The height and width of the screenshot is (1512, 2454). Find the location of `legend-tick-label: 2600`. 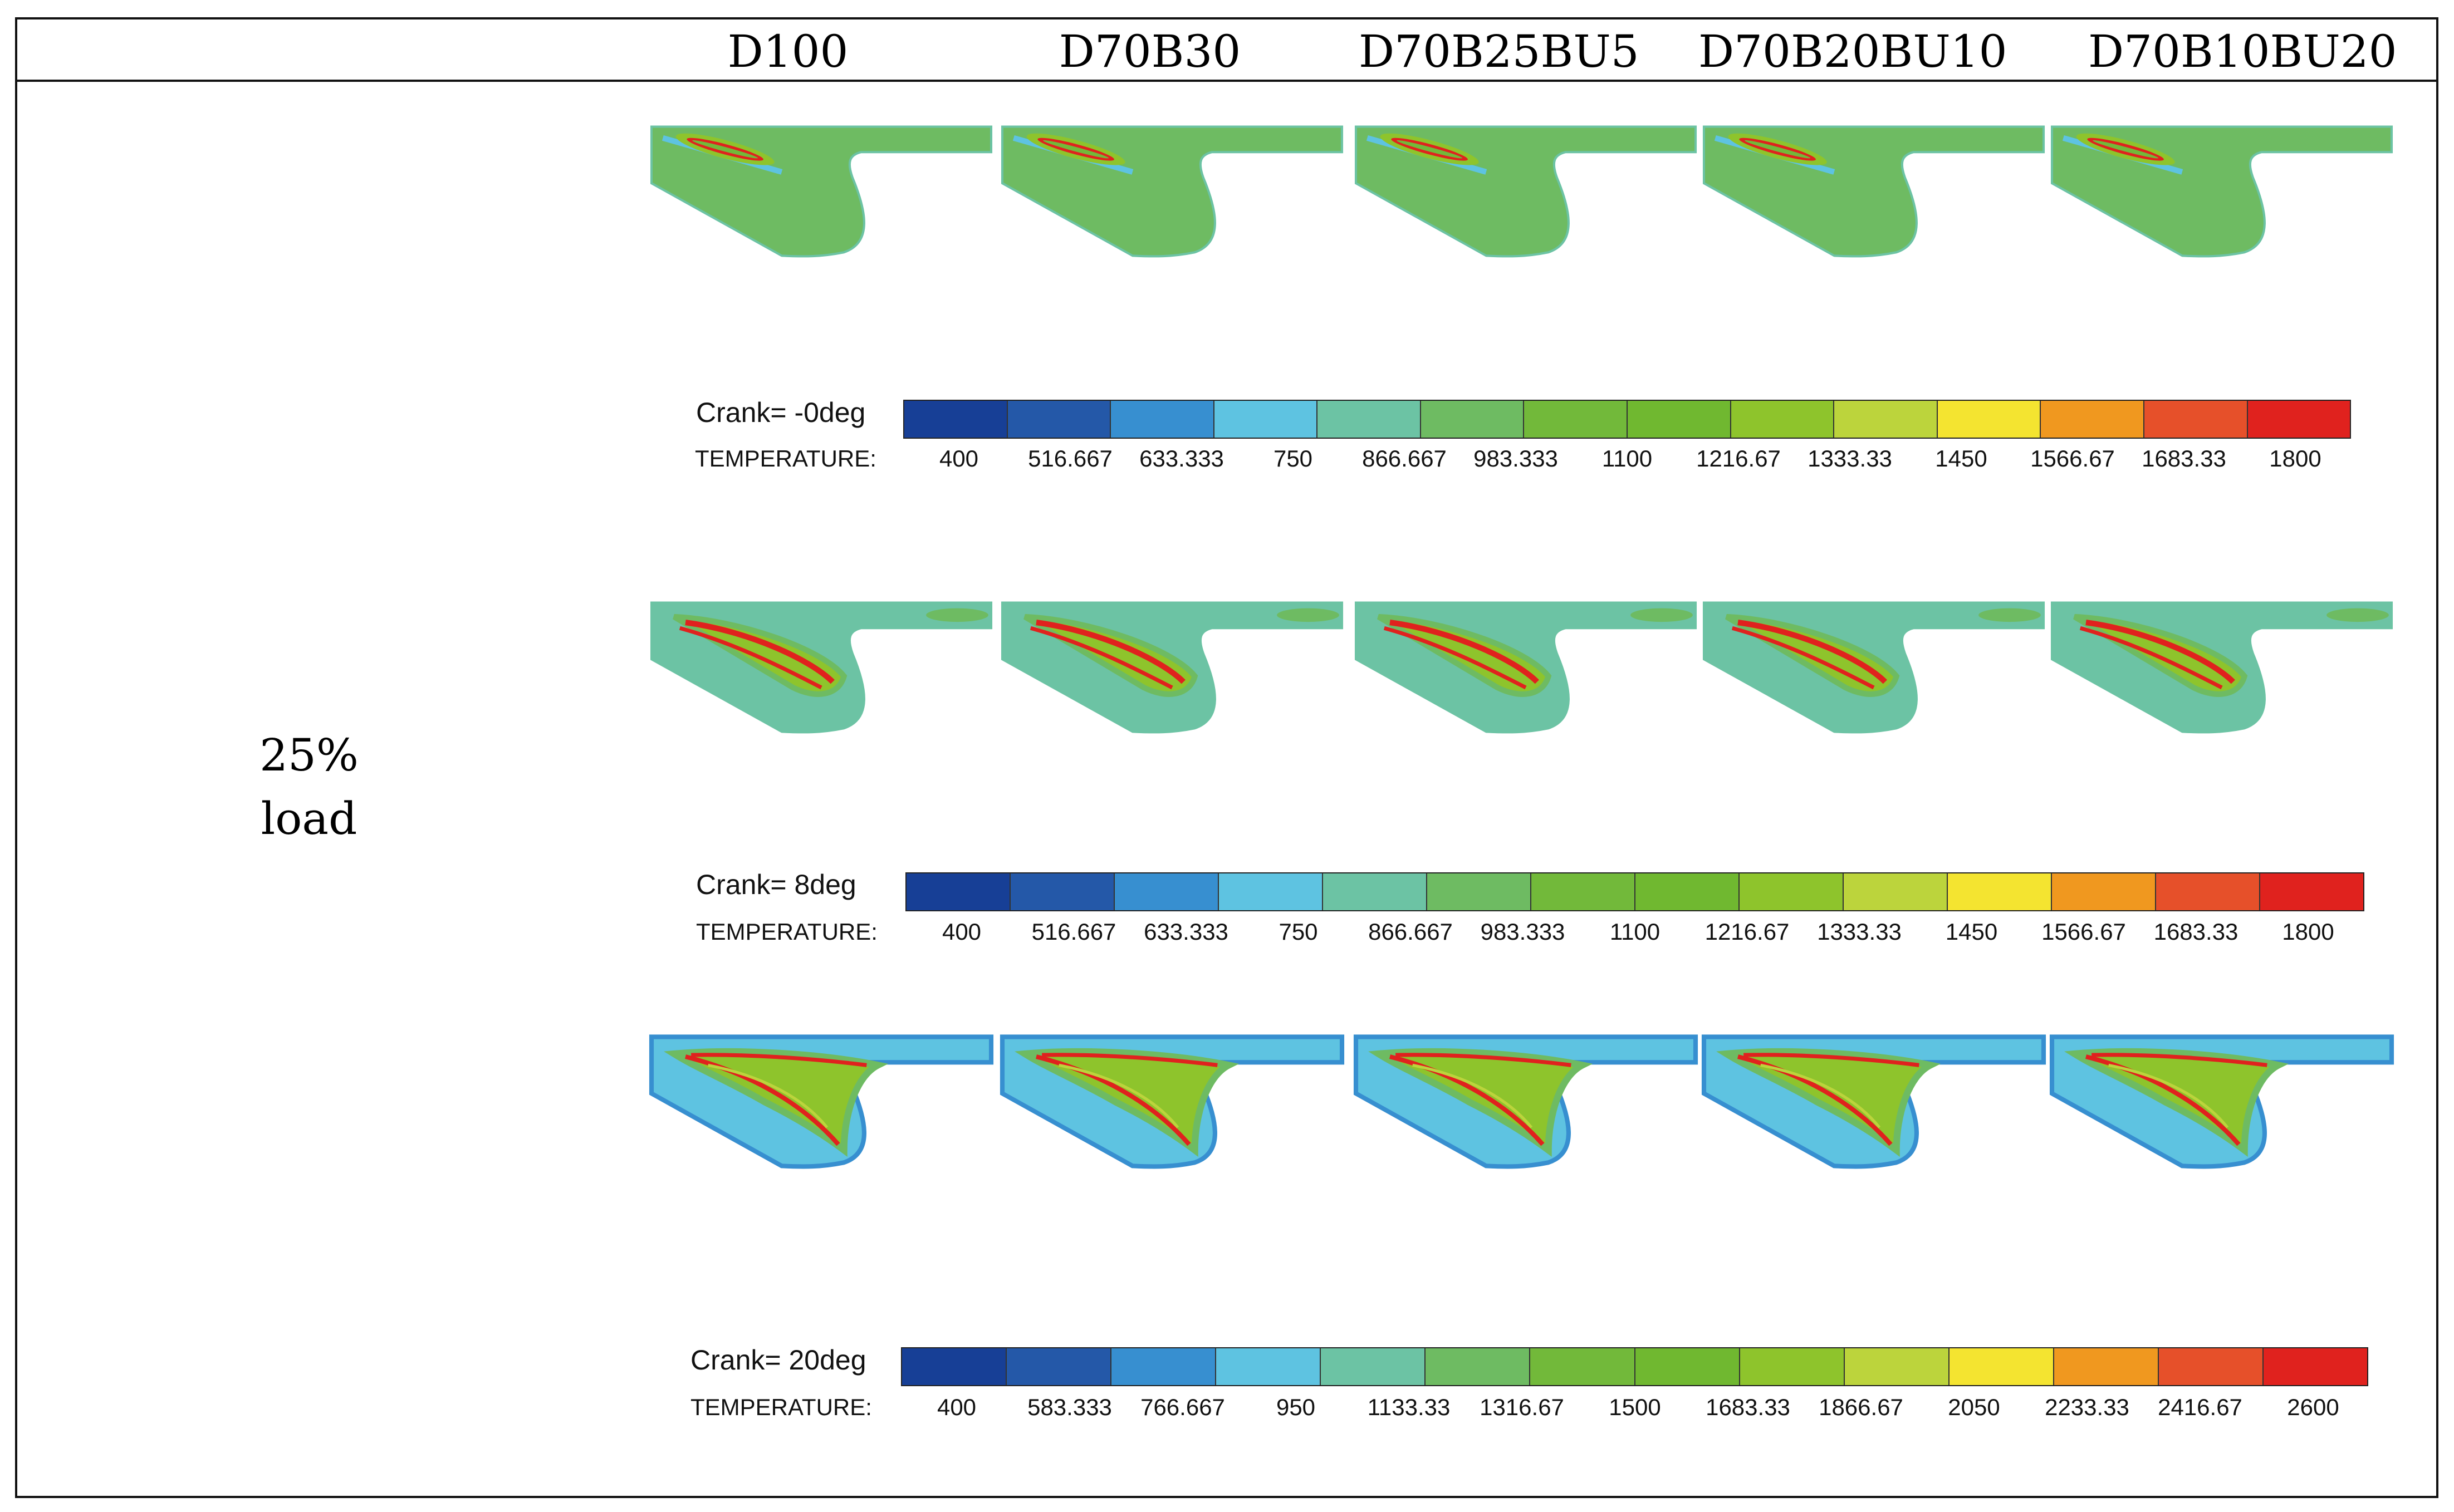

legend-tick-label: 2600 is located at coordinates (2313, 1407).